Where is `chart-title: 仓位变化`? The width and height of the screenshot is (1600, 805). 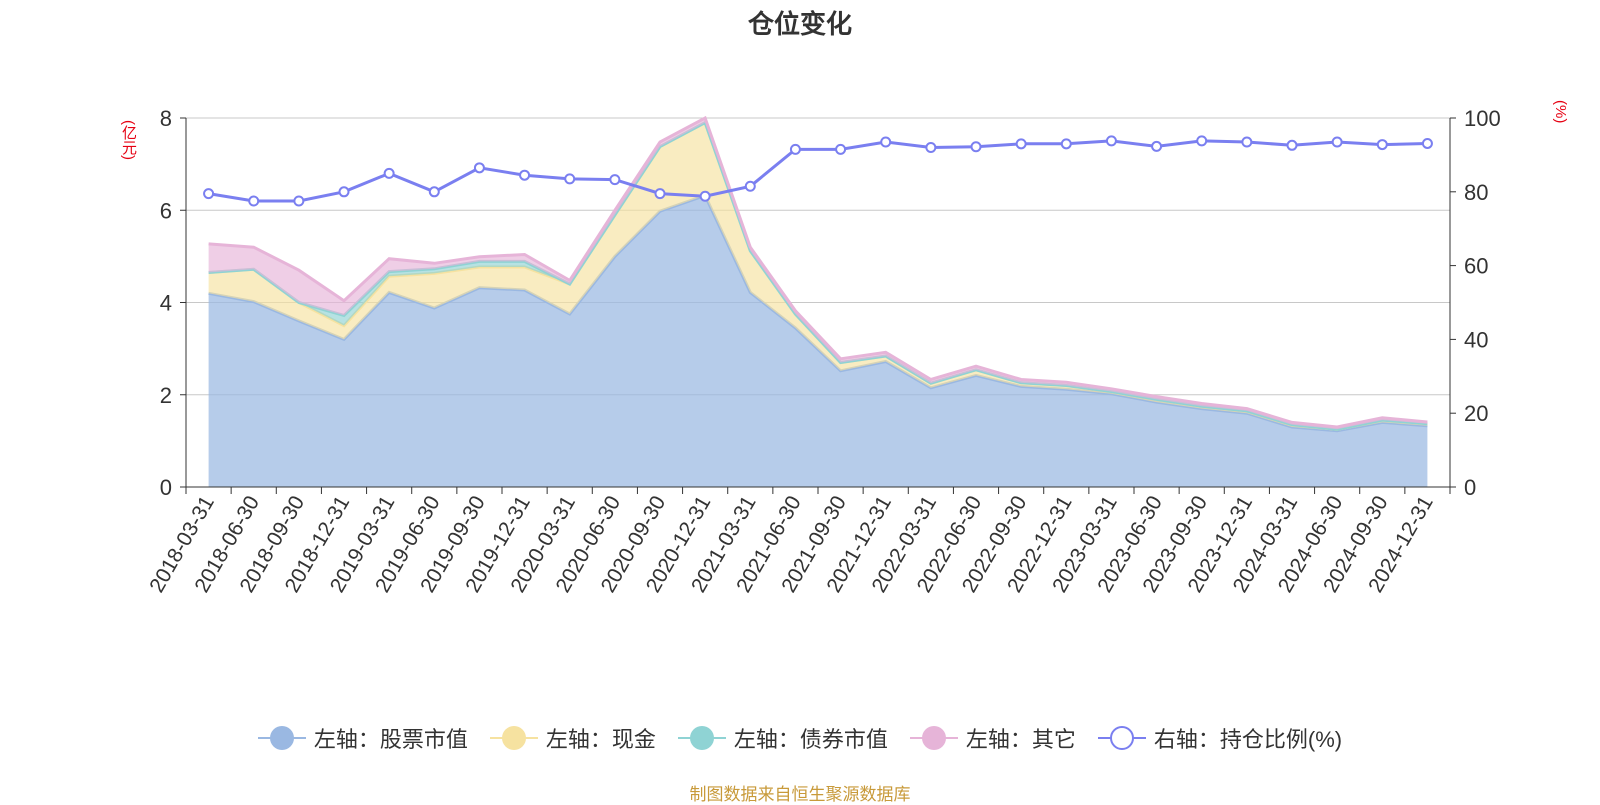
chart-title: 仓位变化 is located at coordinates (799, 24).